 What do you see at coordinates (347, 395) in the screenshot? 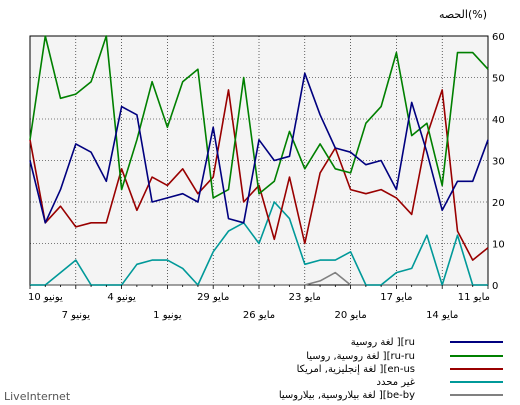
I see `legend-label: لغة بيلاروسية, بيلاروسيا ][be-by` at bounding box center [347, 395].